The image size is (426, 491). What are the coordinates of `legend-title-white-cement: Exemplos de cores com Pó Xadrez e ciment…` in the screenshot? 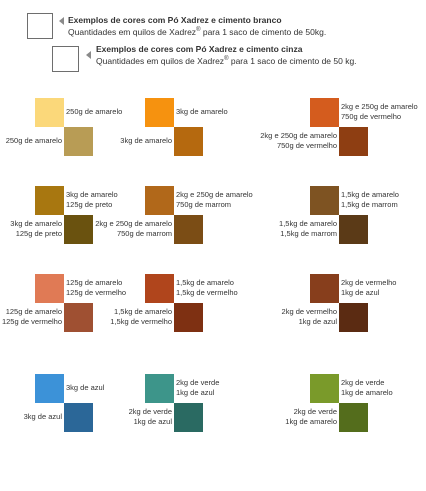 It's located at (175, 20).